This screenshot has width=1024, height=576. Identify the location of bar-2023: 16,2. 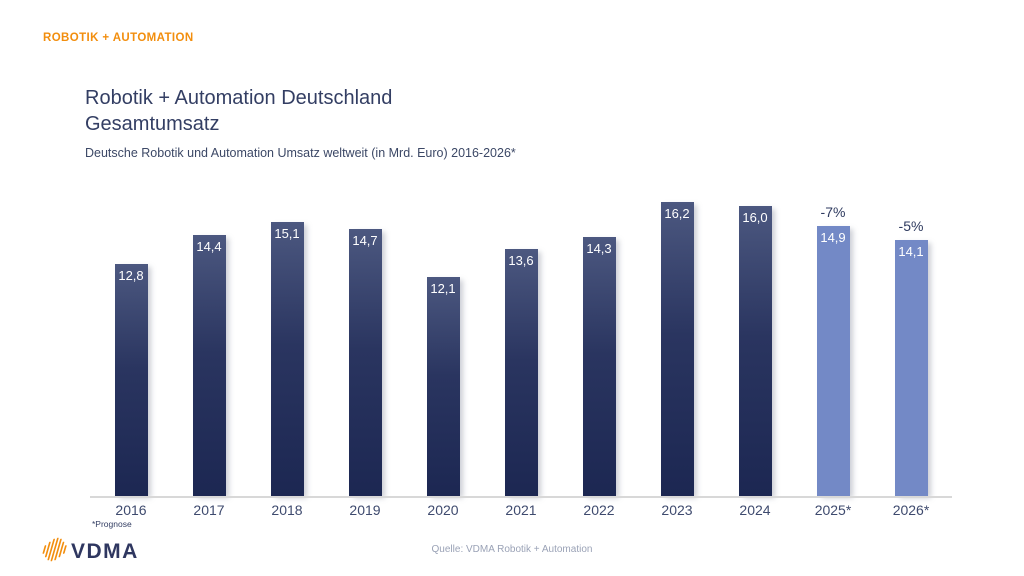
(677, 349).